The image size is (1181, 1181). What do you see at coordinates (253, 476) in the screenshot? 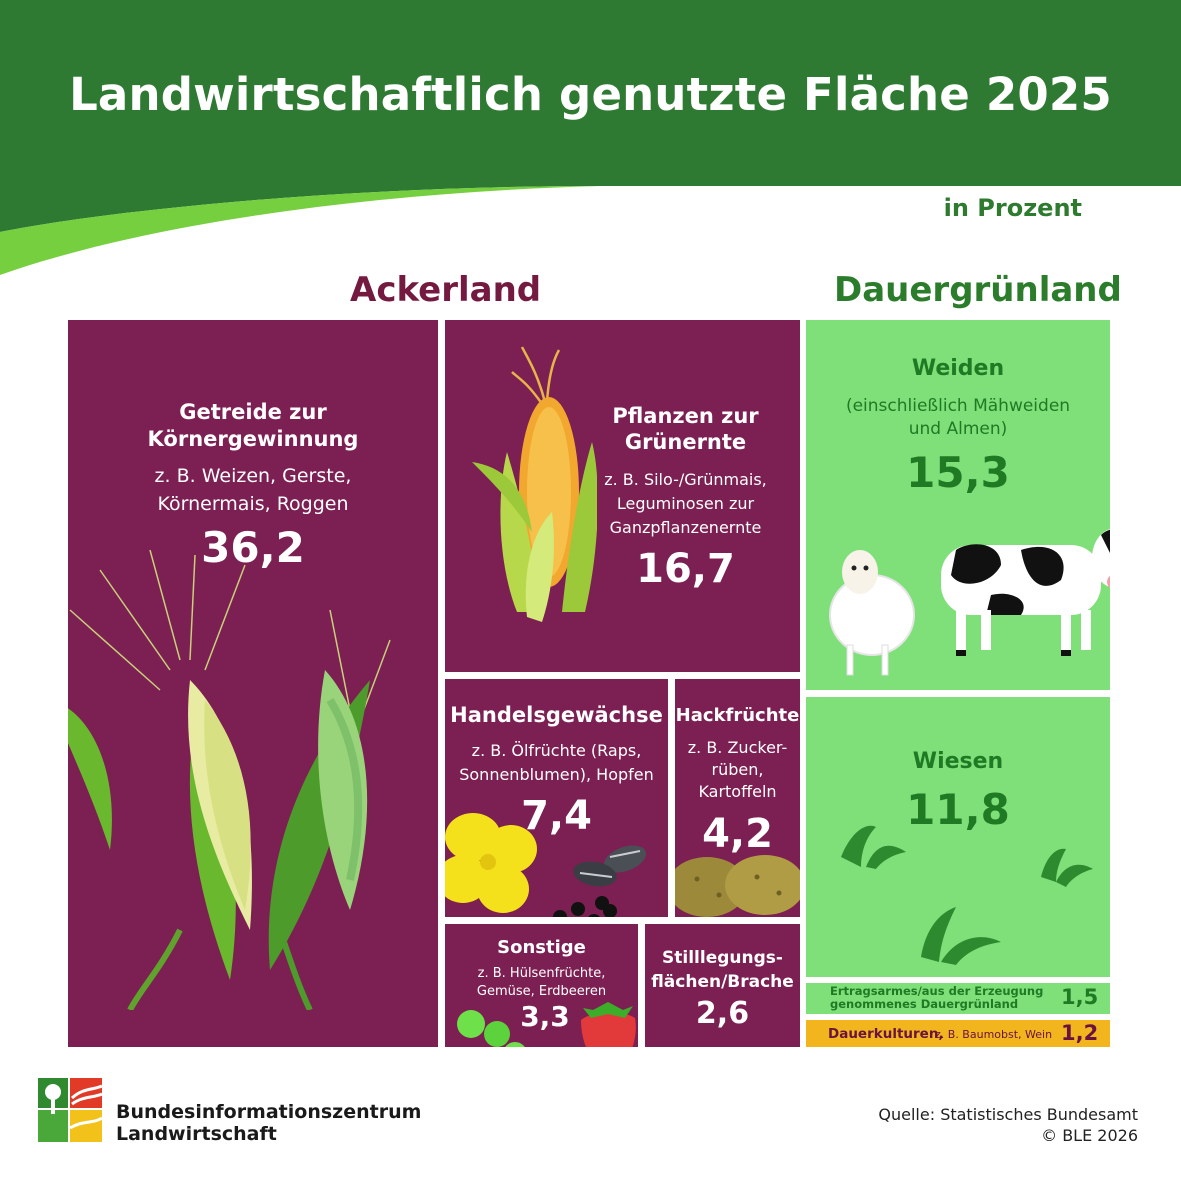
I see `tile-getreide-example-1: z. B. Weizen, Gerste,` at bounding box center [253, 476].